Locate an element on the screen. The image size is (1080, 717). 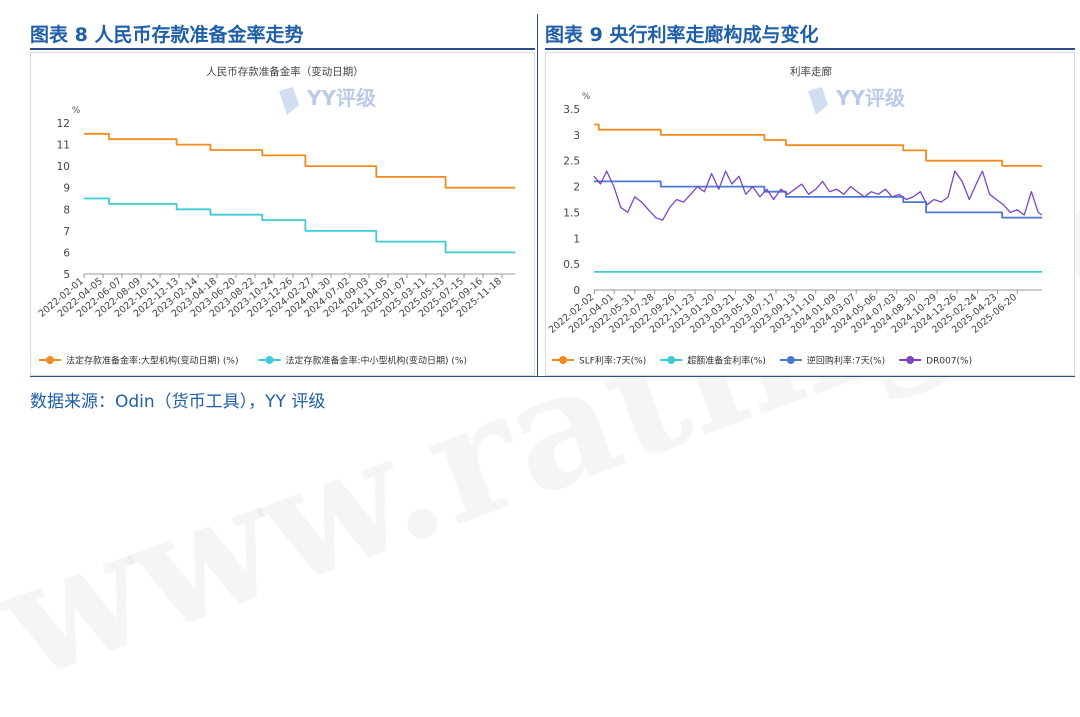
y-tick-label: 6 is located at coordinates (66, 253).